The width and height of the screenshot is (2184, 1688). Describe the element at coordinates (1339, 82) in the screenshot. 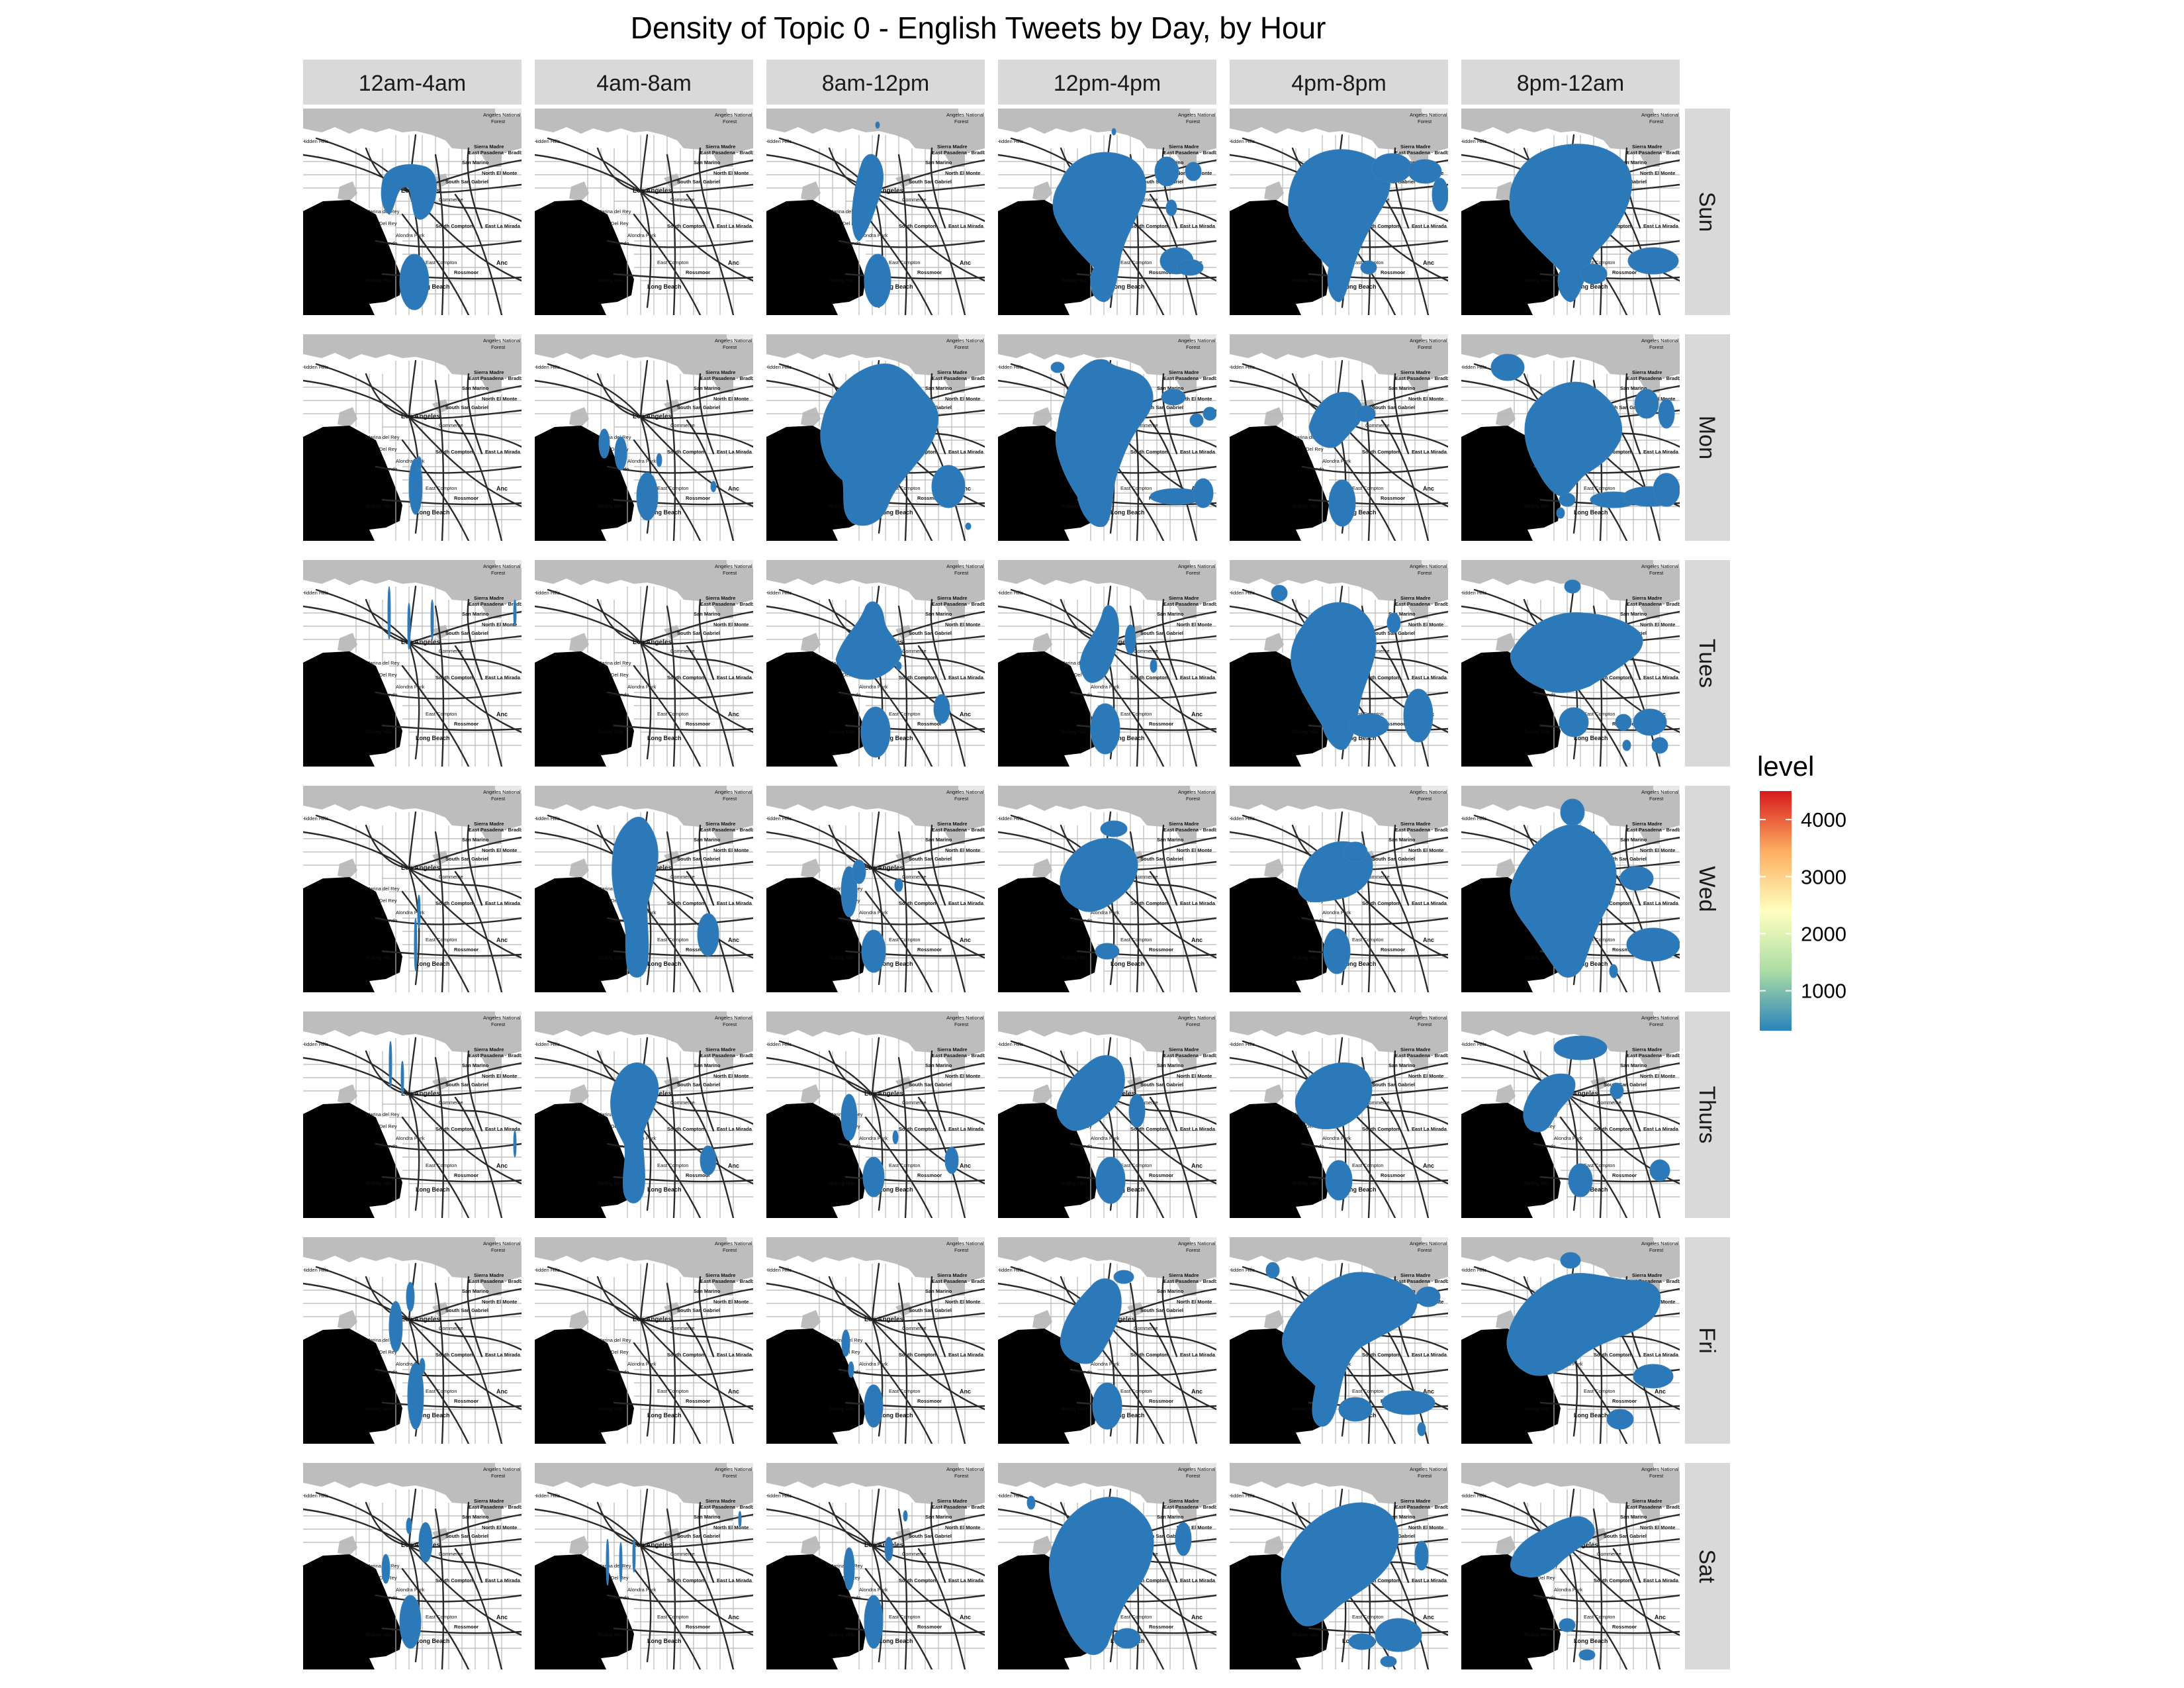

I see `column-strip: 4pm-8pm` at that location.